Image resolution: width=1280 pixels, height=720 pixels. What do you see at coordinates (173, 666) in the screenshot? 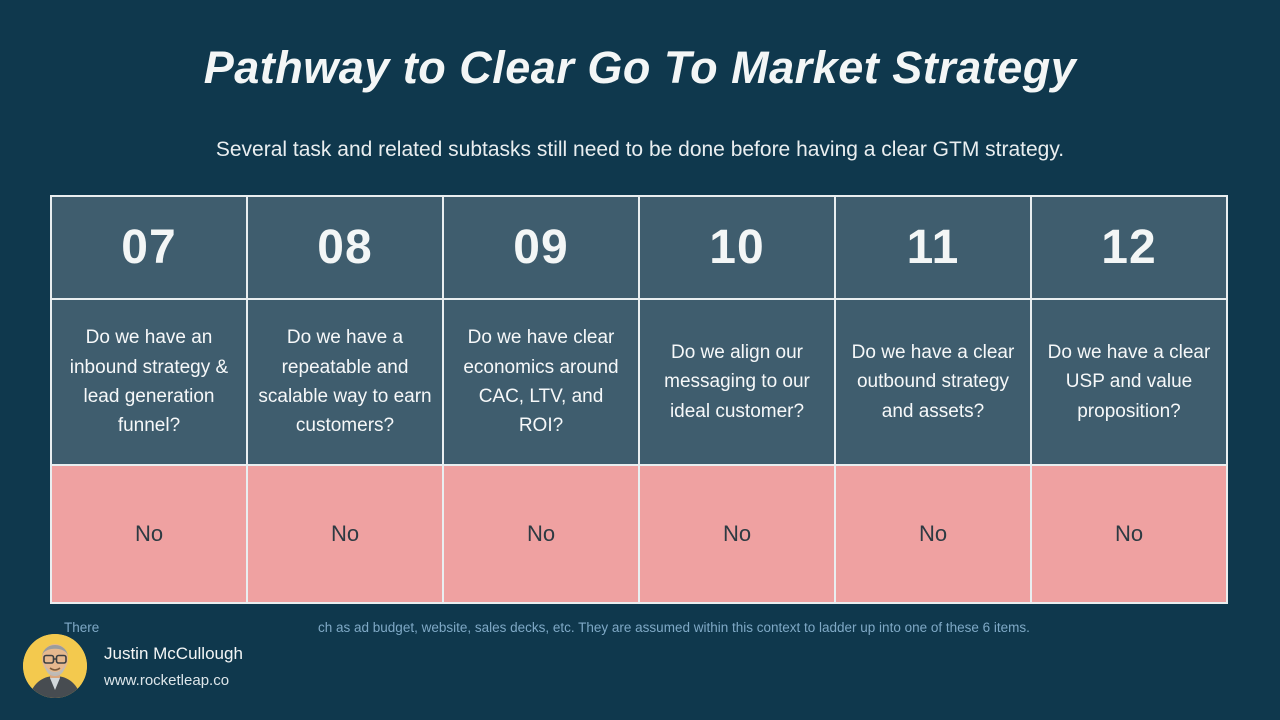
I see `presenter-info: Justin McCullough www.rocketleap.co` at bounding box center [173, 666].